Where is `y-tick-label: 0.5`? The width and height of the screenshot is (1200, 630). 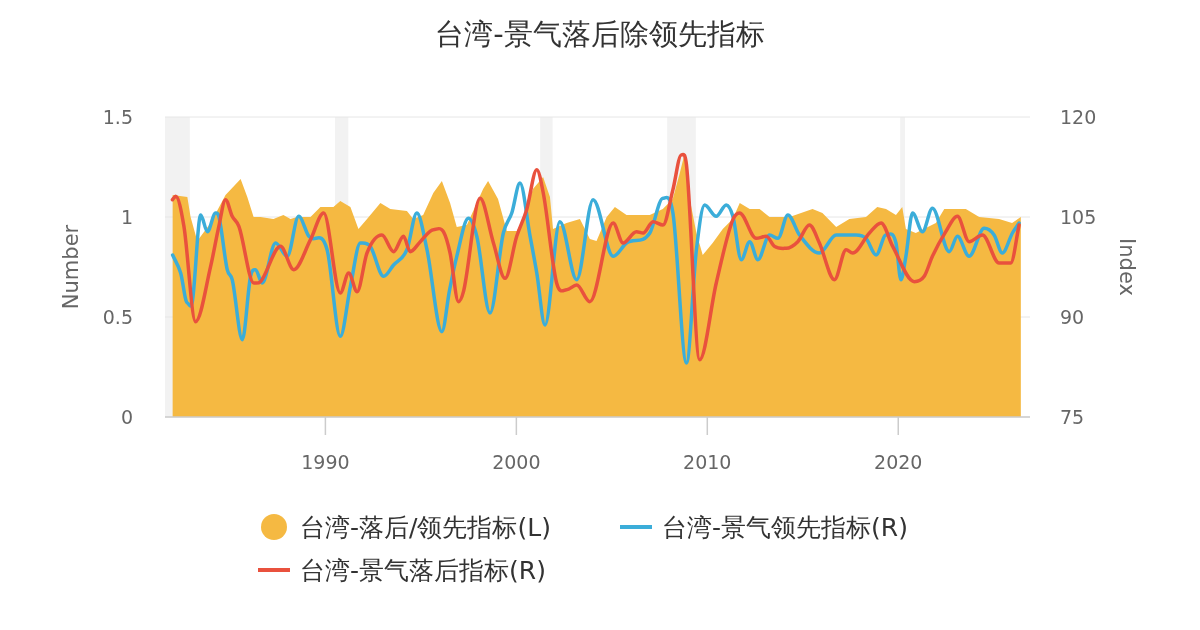
y-tick-label: 0.5 is located at coordinates (117, 317).